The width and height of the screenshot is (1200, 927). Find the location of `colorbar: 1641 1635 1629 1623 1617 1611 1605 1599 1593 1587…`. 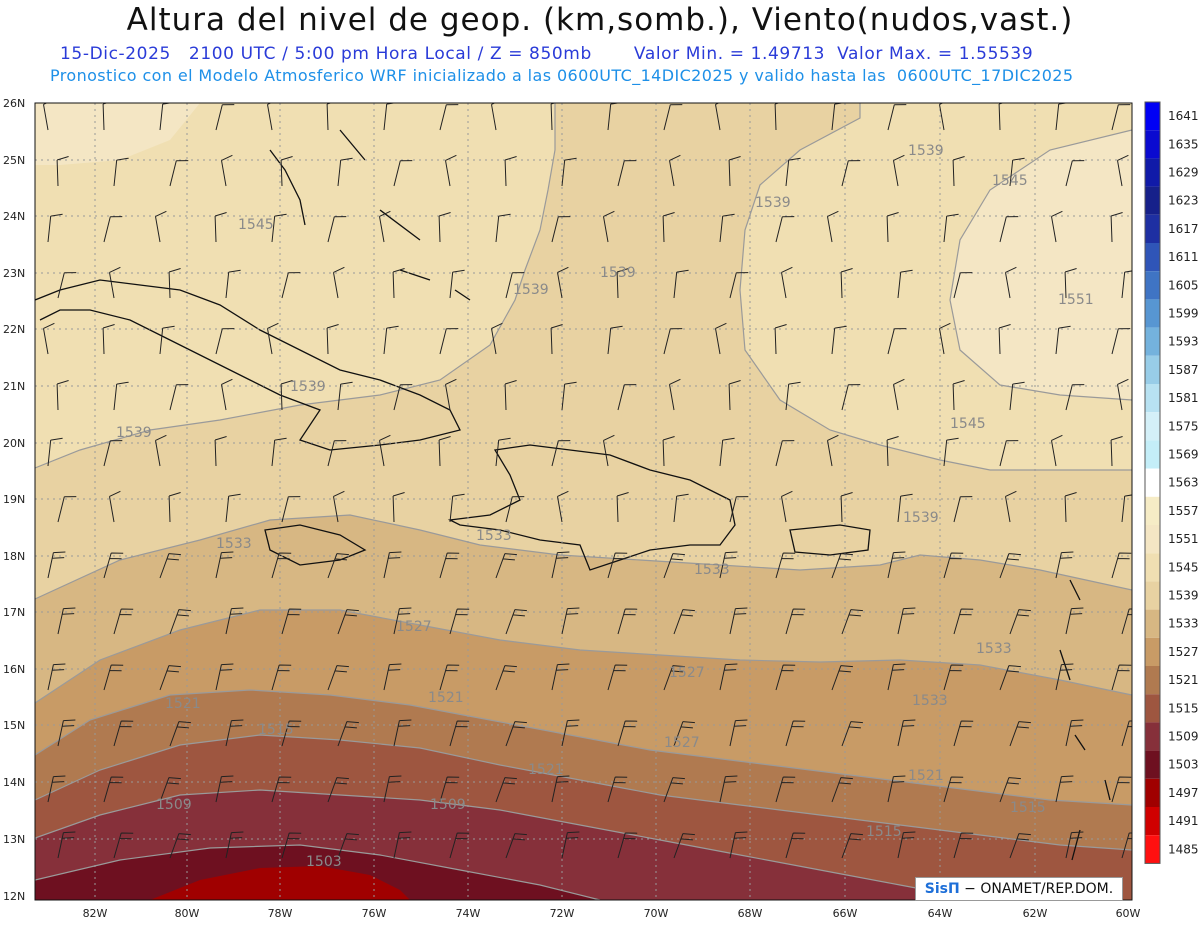

colorbar: 1641 1635 1629 1623 1617 1611 1605 1599 1593 1587… is located at coordinates (1171, 482).